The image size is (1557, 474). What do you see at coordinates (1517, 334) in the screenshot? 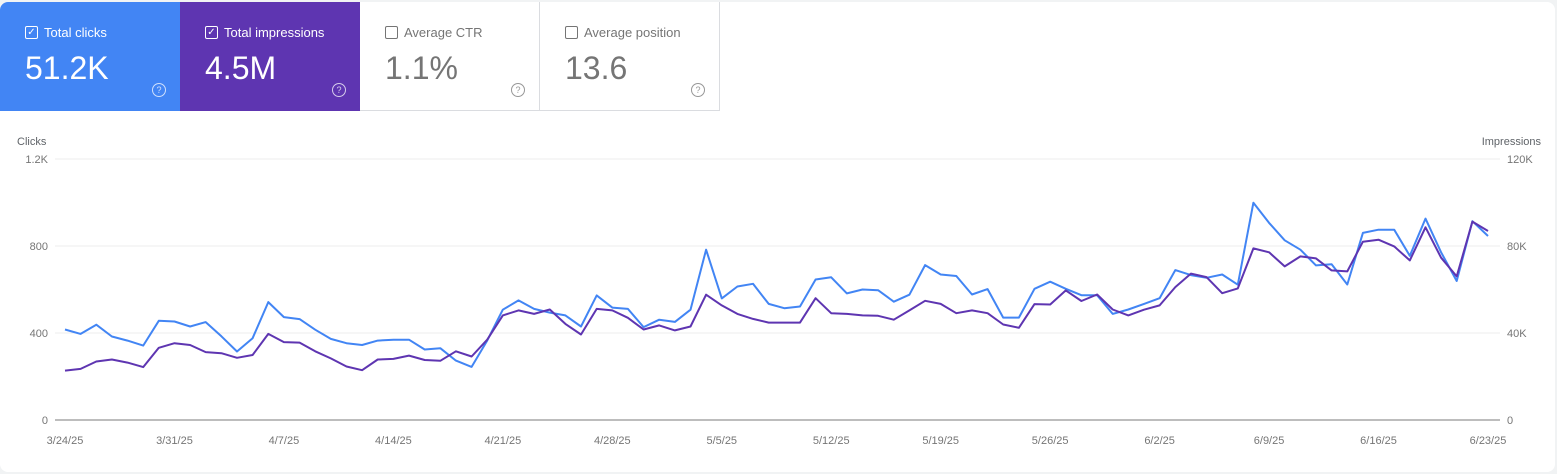
I see `right-tick-label: 40K` at bounding box center [1517, 334].